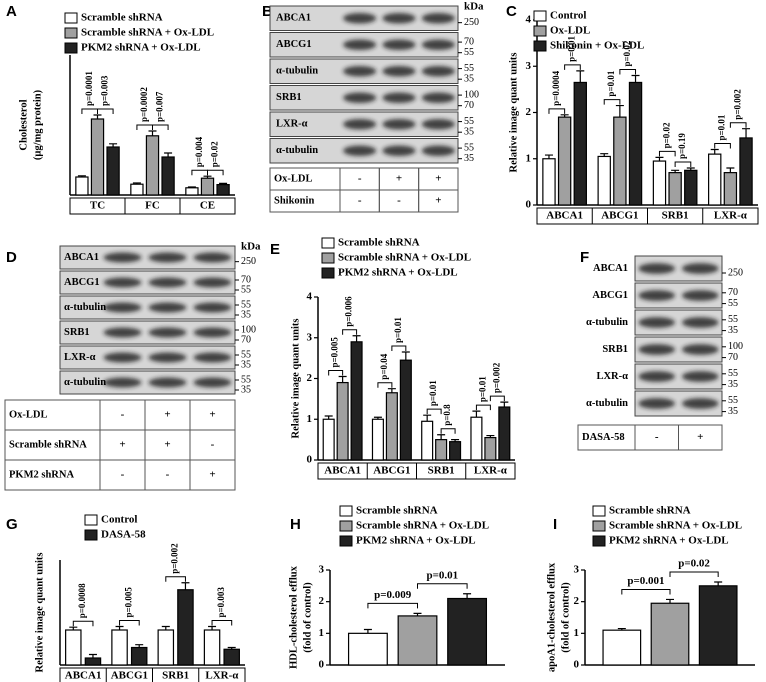 This screenshot has width=766, height=682. Describe the element at coordinates (159, 106) in the screenshot. I see `p-value: p=0.007` at that location.